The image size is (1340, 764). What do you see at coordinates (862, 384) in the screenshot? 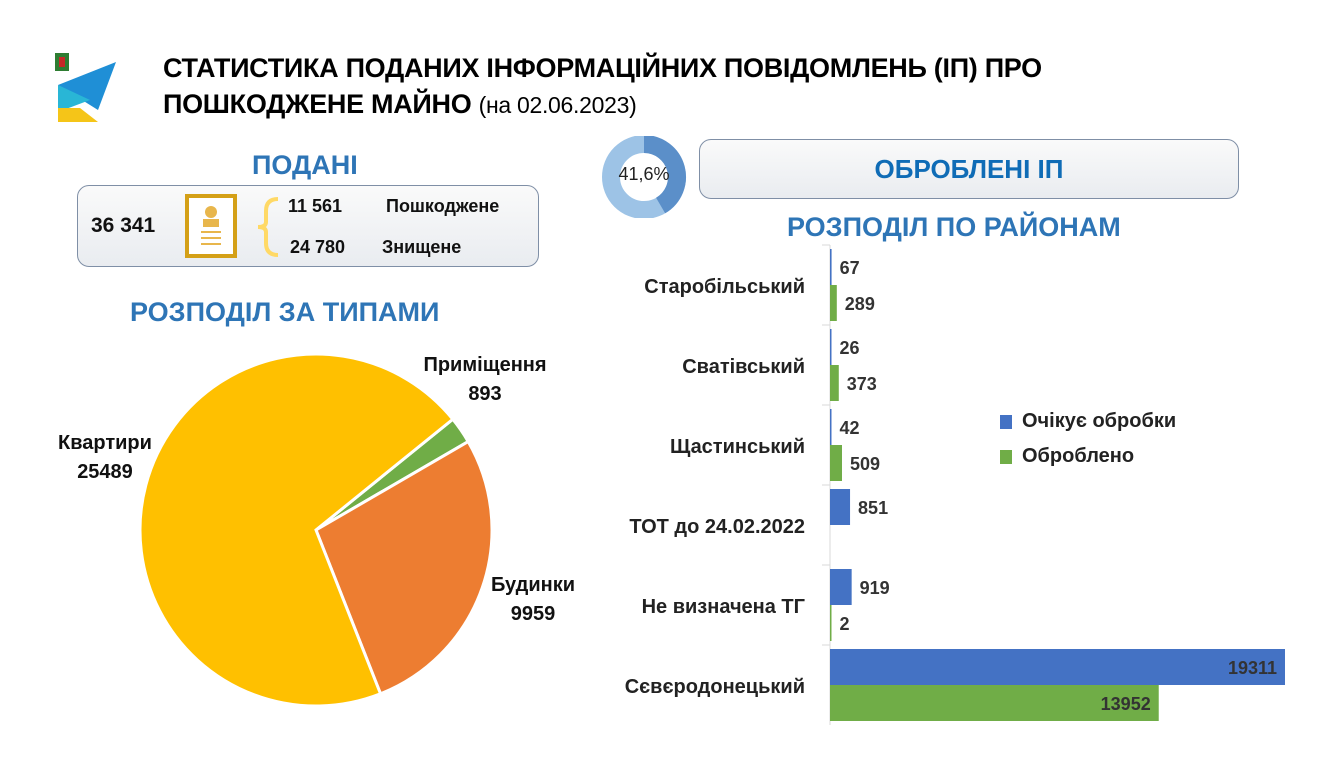
I see `bar-value-label: 373` at bounding box center [862, 384].